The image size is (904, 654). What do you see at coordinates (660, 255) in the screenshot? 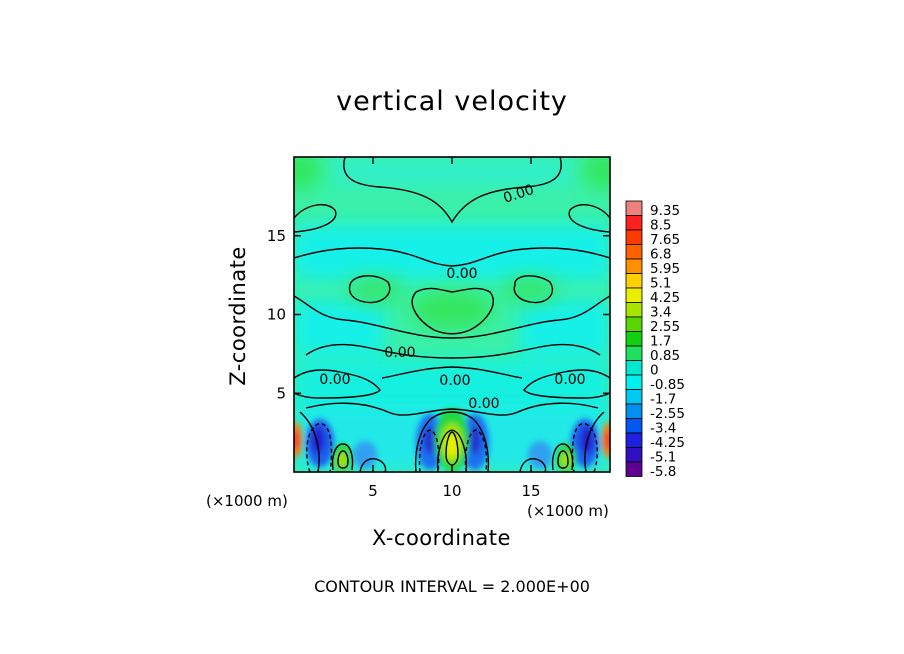
I see `colorbar-level-label: 6.8` at bounding box center [660, 255].